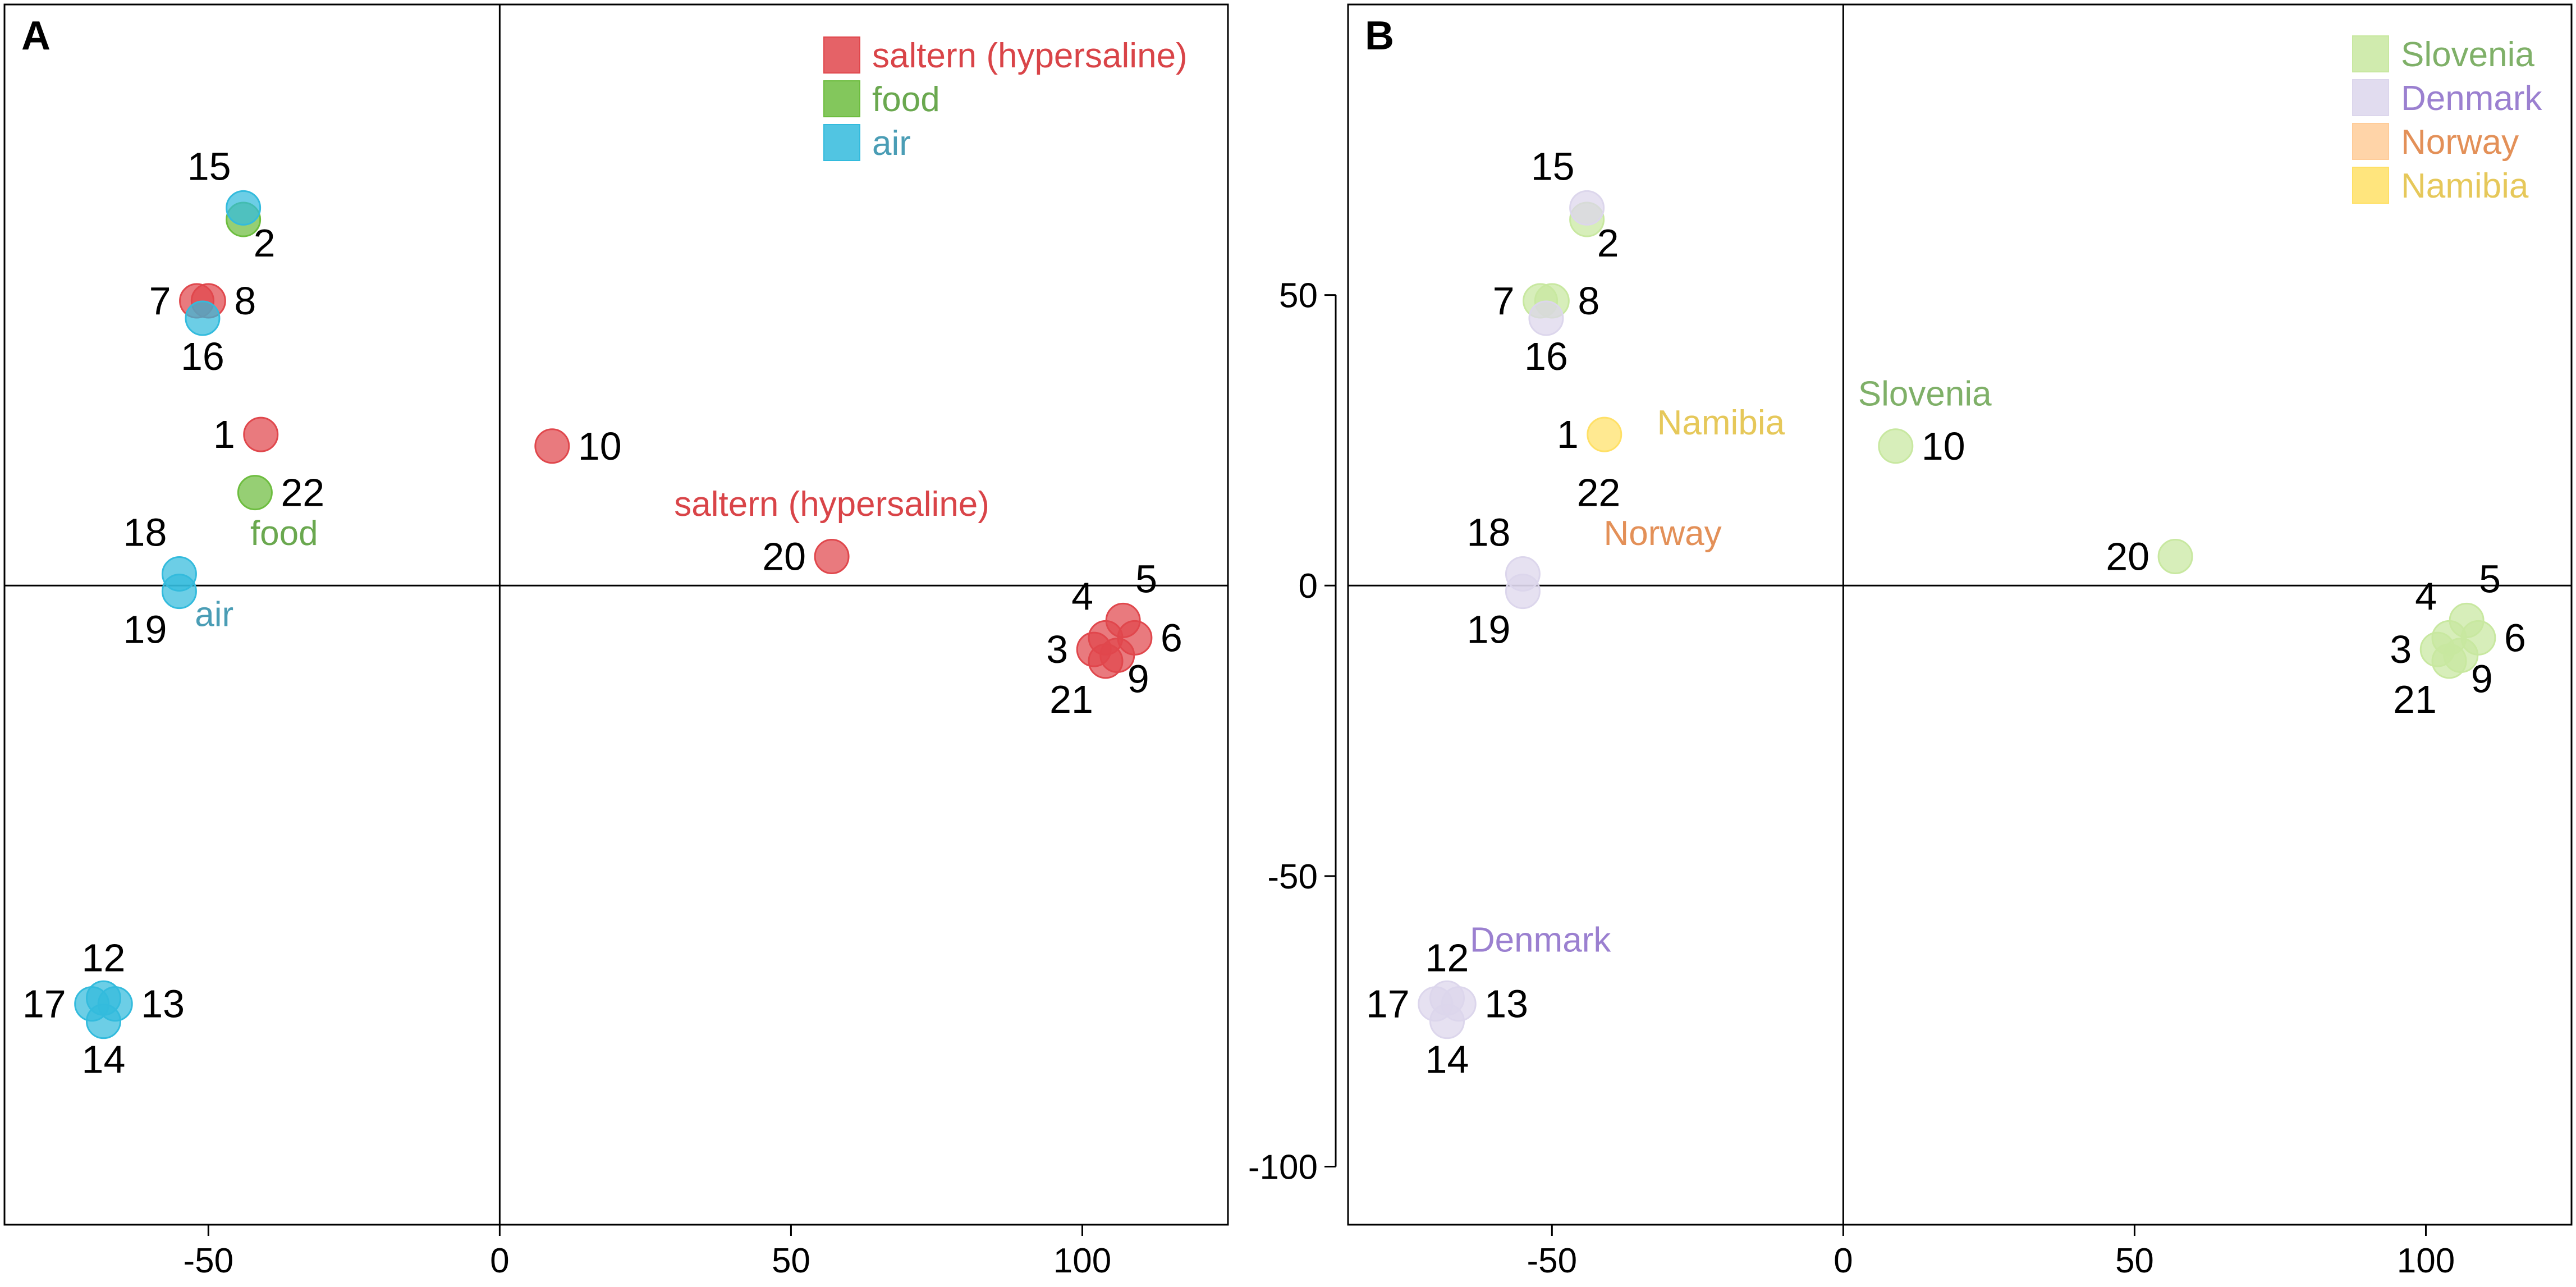 This screenshot has height=1287, width=2576. I want to click on group-annotation: Namibia, so click(1721, 423).